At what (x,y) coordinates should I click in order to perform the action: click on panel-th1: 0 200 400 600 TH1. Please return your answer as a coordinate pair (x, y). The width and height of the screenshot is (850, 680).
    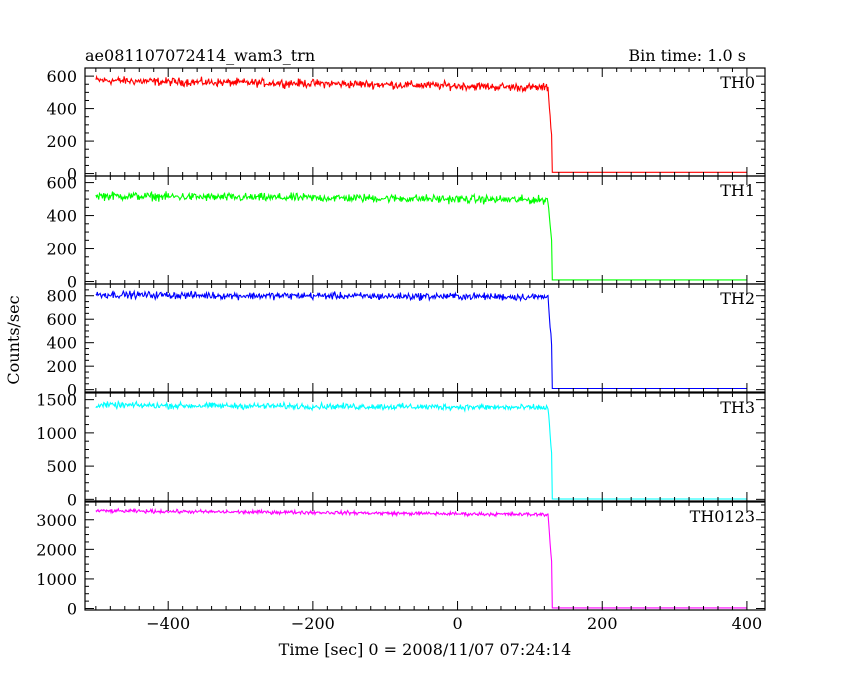
    Looking at the image, I should click on (406, 233).